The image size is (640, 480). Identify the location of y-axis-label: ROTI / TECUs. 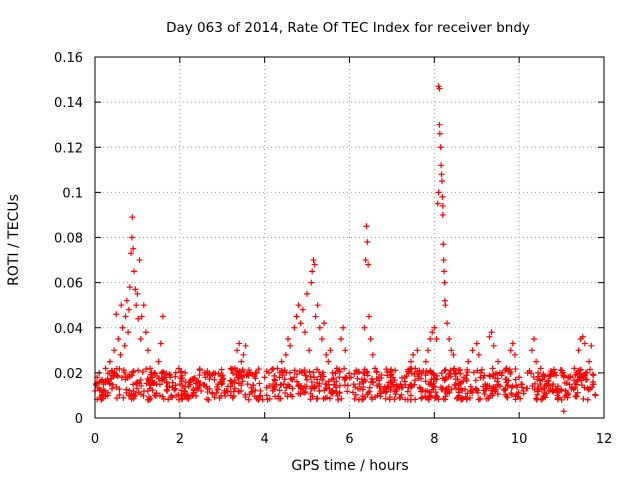
(14, 240).